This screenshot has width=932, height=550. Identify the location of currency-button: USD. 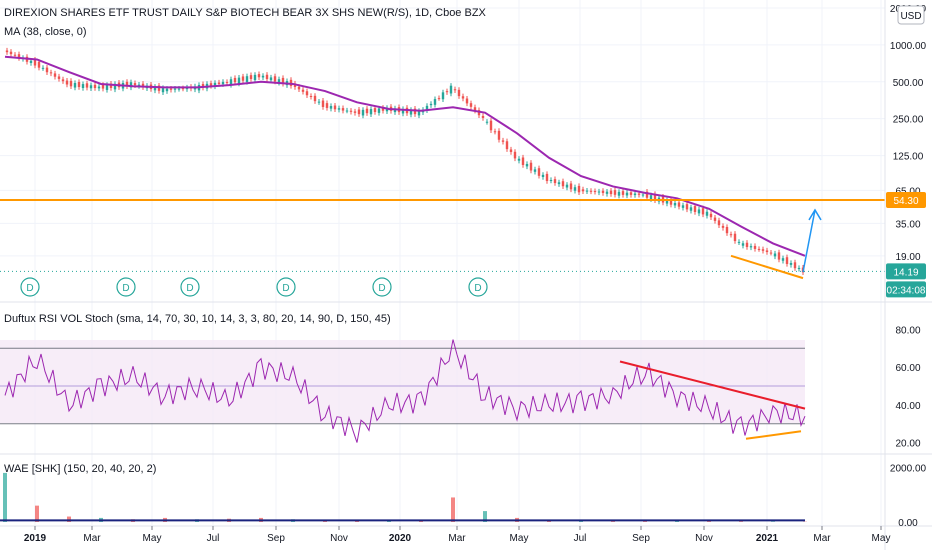
(911, 15).